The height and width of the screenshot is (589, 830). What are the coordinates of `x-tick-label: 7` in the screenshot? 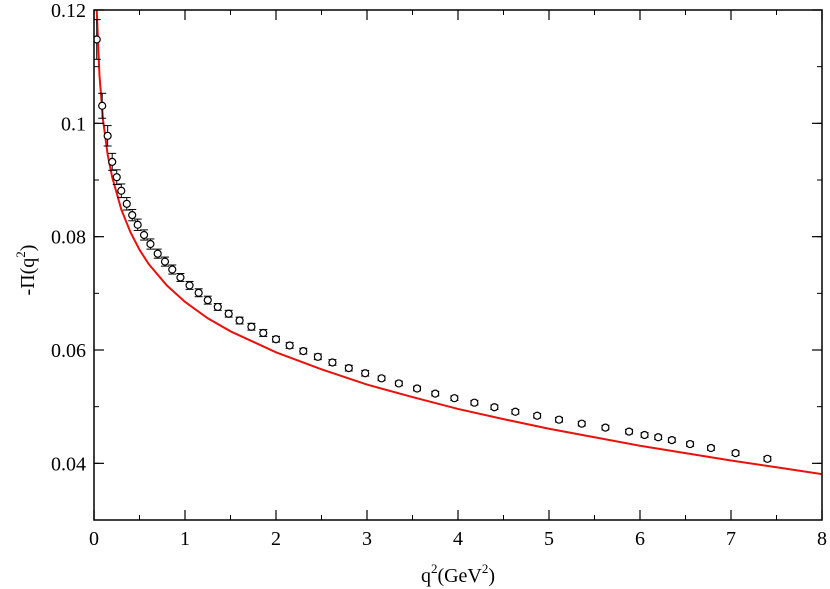 It's located at (731, 539).